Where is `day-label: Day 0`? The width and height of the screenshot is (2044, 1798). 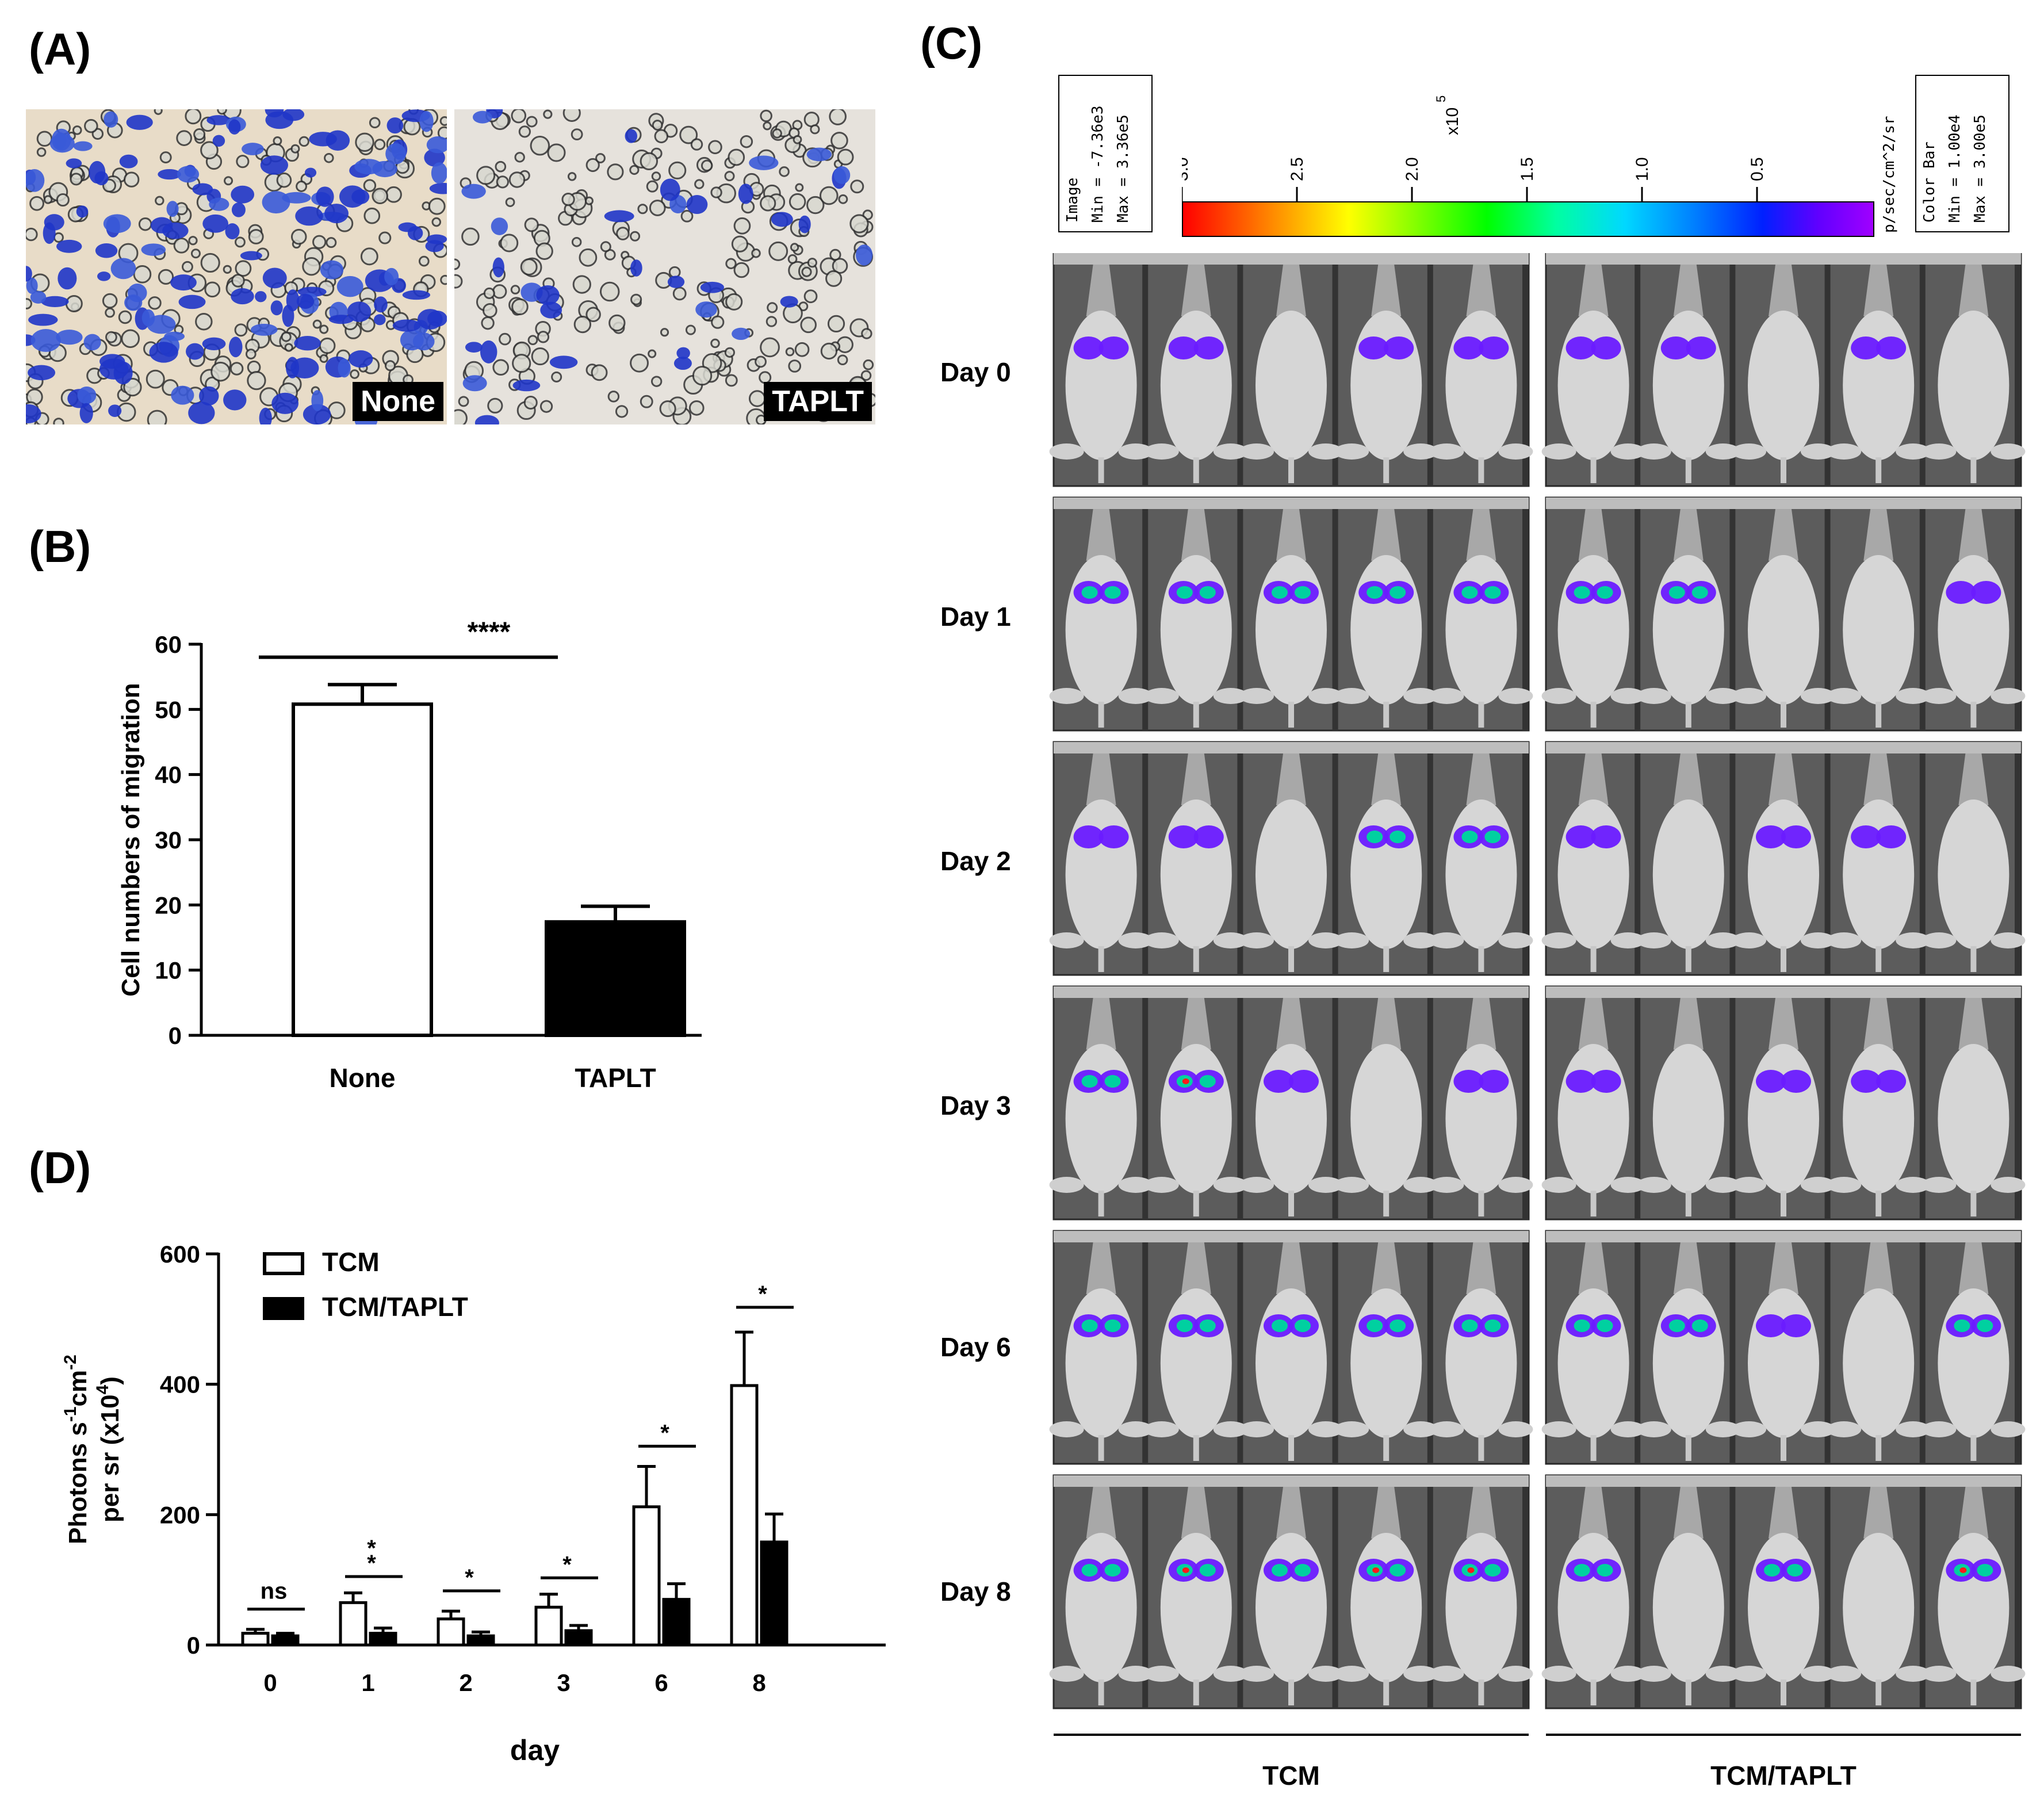
day-label: Day 0 is located at coordinates (976, 372).